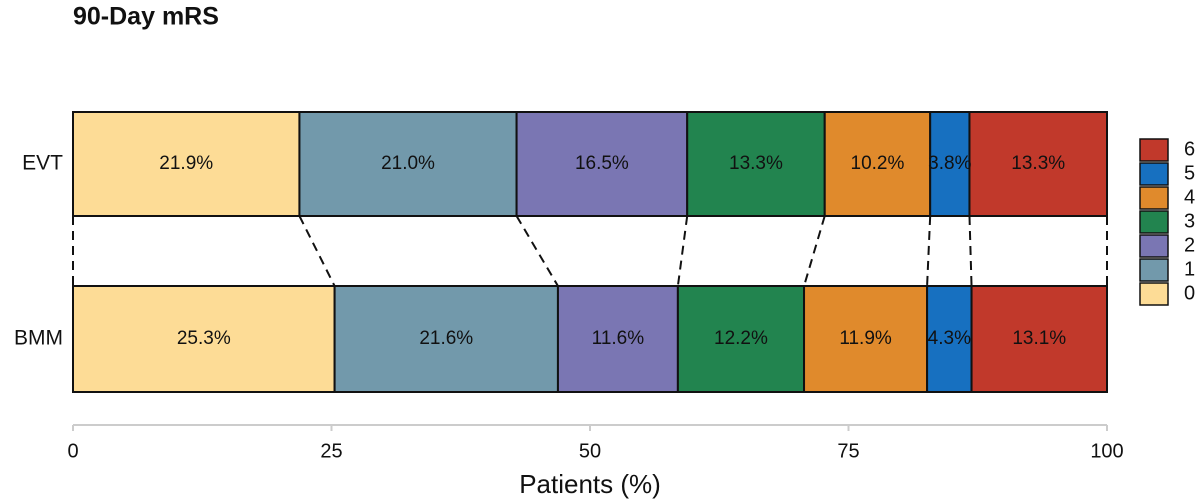 Image resolution: width=1200 pixels, height=503 pixels. I want to click on legend-label: 0, so click(1189, 293).